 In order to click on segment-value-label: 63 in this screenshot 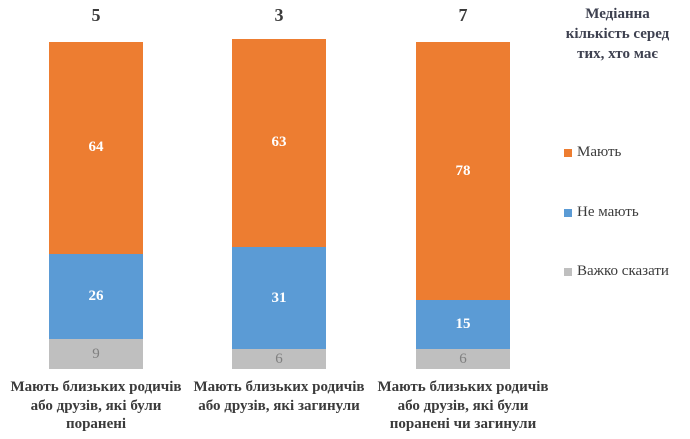, I will do `click(279, 142)`.